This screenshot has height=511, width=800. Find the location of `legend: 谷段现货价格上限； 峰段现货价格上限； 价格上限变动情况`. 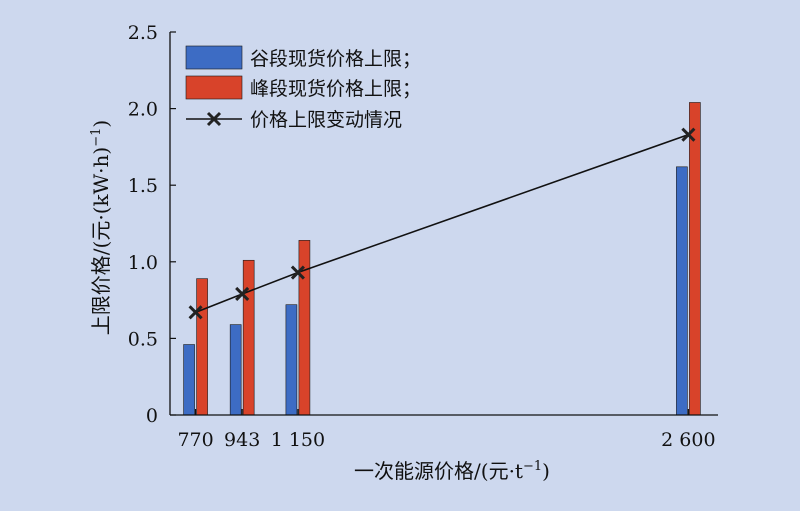

legend: 谷段现货价格上限； 峰段现货价格上限； 价格上限变动情况 is located at coordinates (303, 88).